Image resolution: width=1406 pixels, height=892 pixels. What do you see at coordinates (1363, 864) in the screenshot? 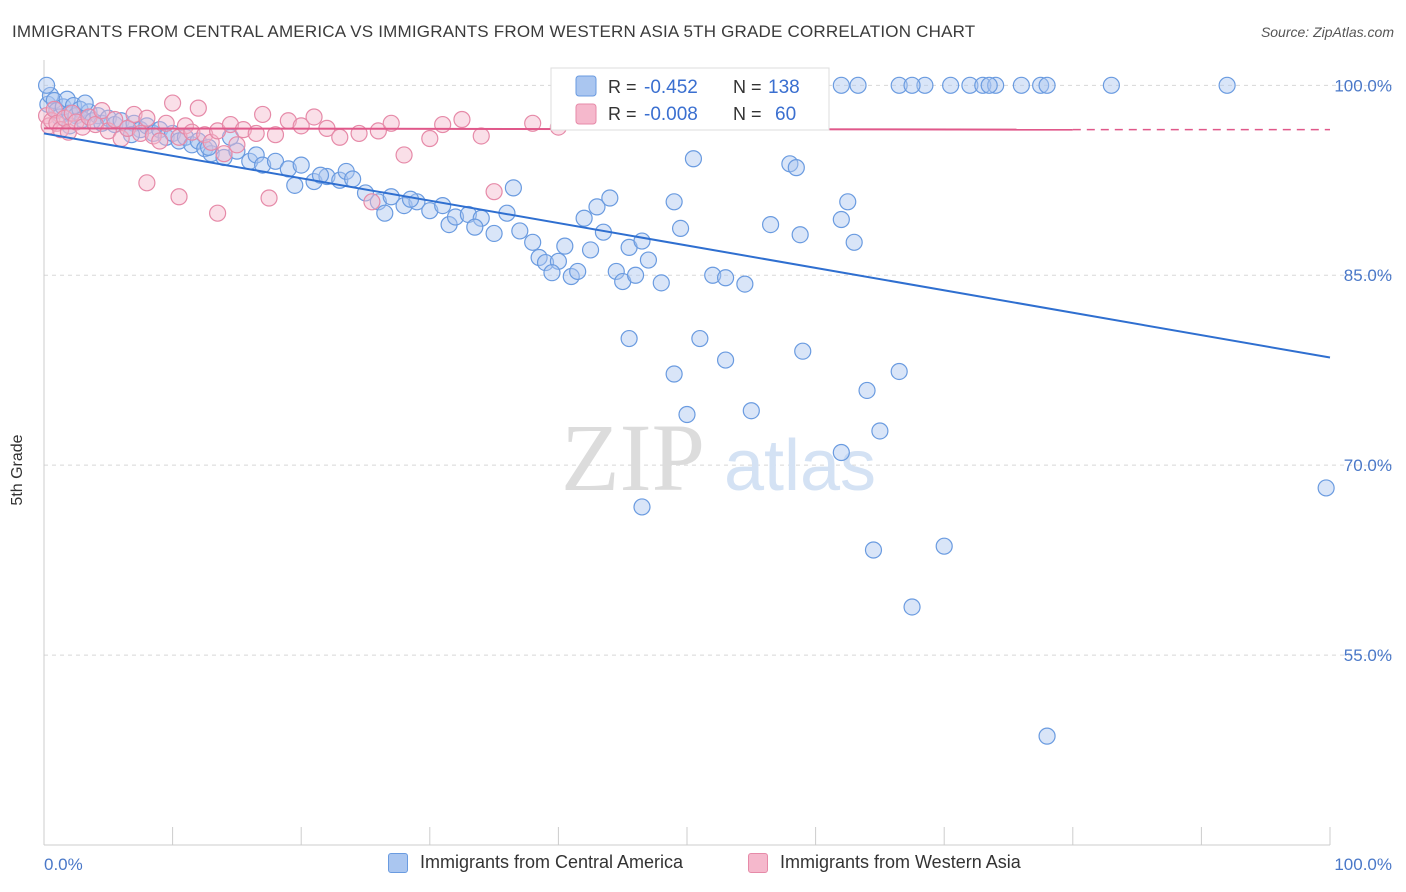
I see `x-tick-label-end: 100.0%` at bounding box center [1363, 864].